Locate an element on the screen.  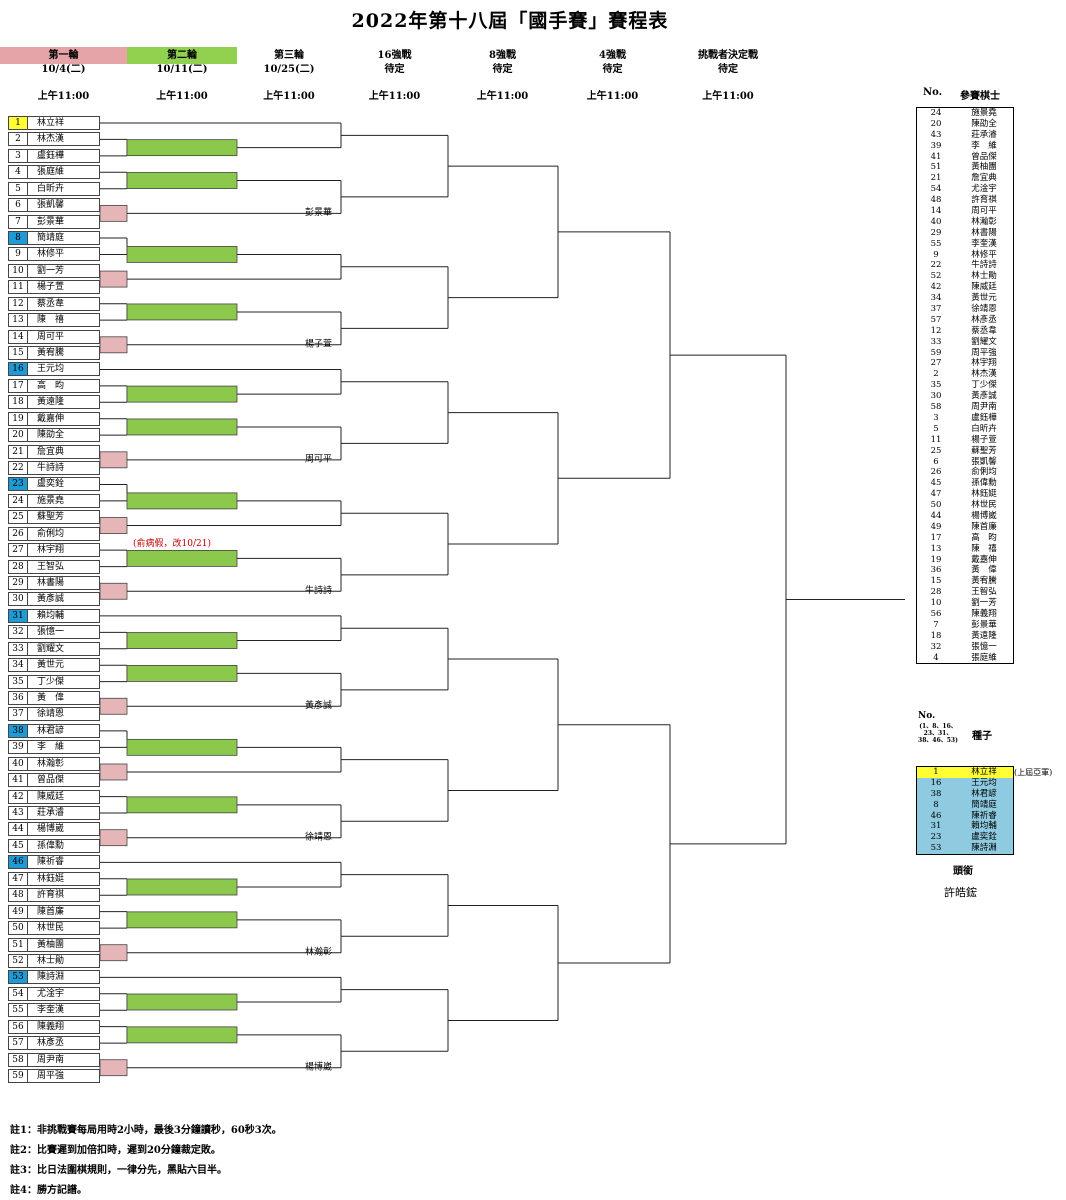
round-header-7: 挑戰者決定戰 待定 is located at coordinates (728, 61).